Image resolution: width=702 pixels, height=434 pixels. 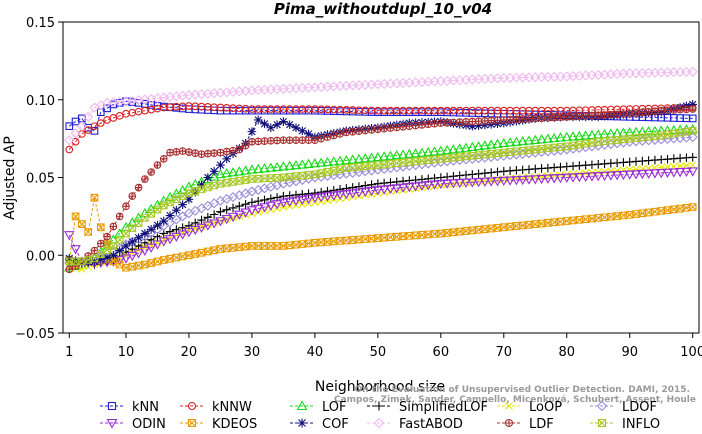 What do you see at coordinates (641, 424) in the screenshot?
I see `legend-label-inflo: INFLO` at bounding box center [641, 424].